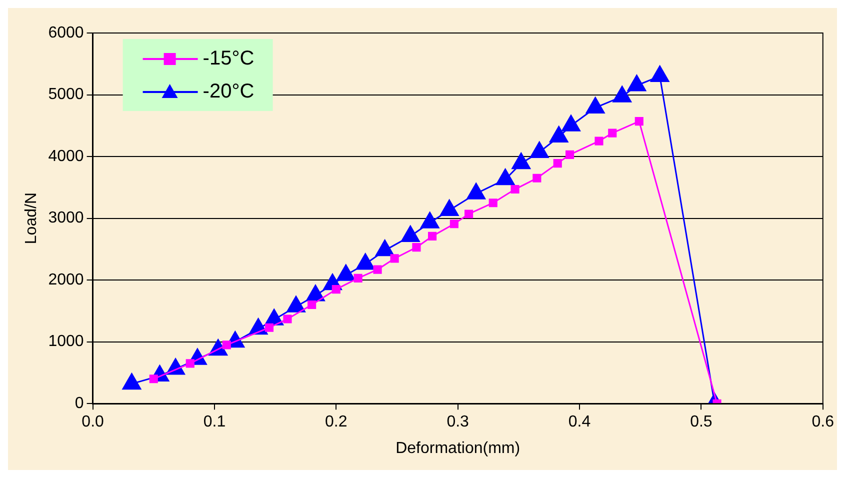 Image resolution: width=845 pixels, height=478 pixels. Describe the element at coordinates (93, 422) in the screenshot. I see `x-tick-label: 0.0` at that location.